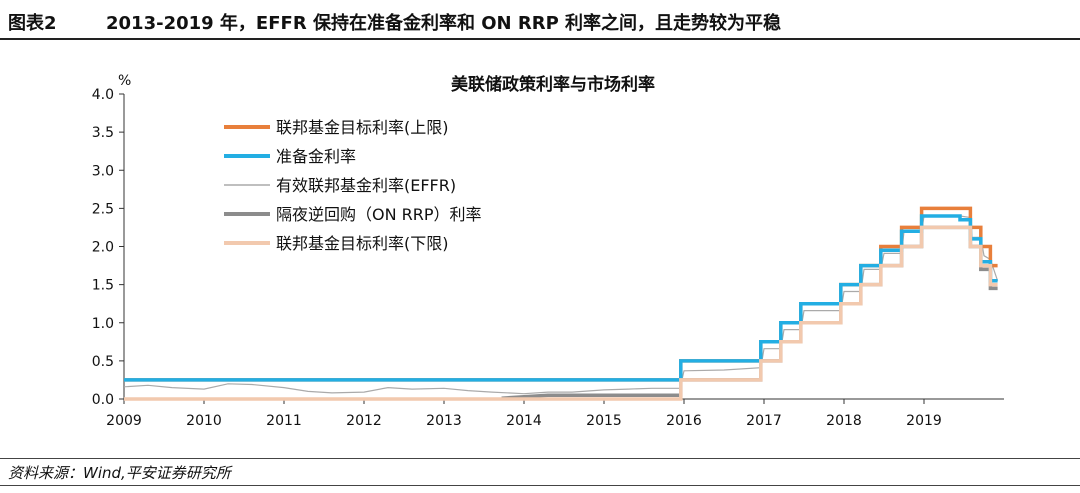 This screenshot has width=1080, height=493. I want to click on y-tick-label: 3.0, so click(103, 171).